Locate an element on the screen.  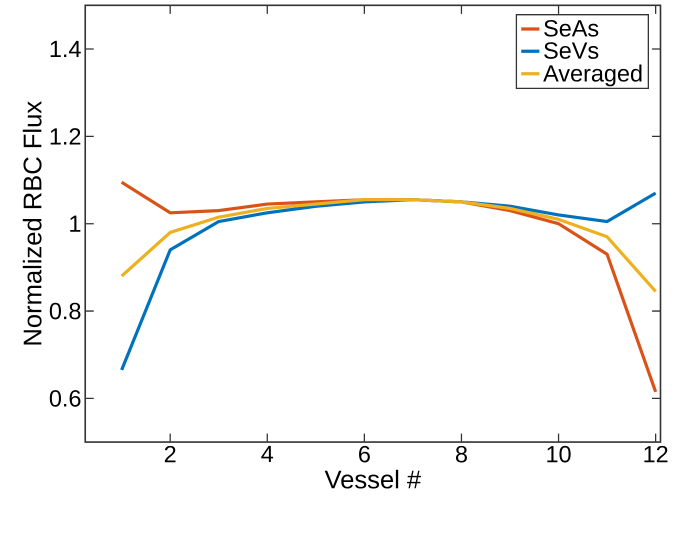
x-tick-label: 4 is located at coordinates (267, 454).